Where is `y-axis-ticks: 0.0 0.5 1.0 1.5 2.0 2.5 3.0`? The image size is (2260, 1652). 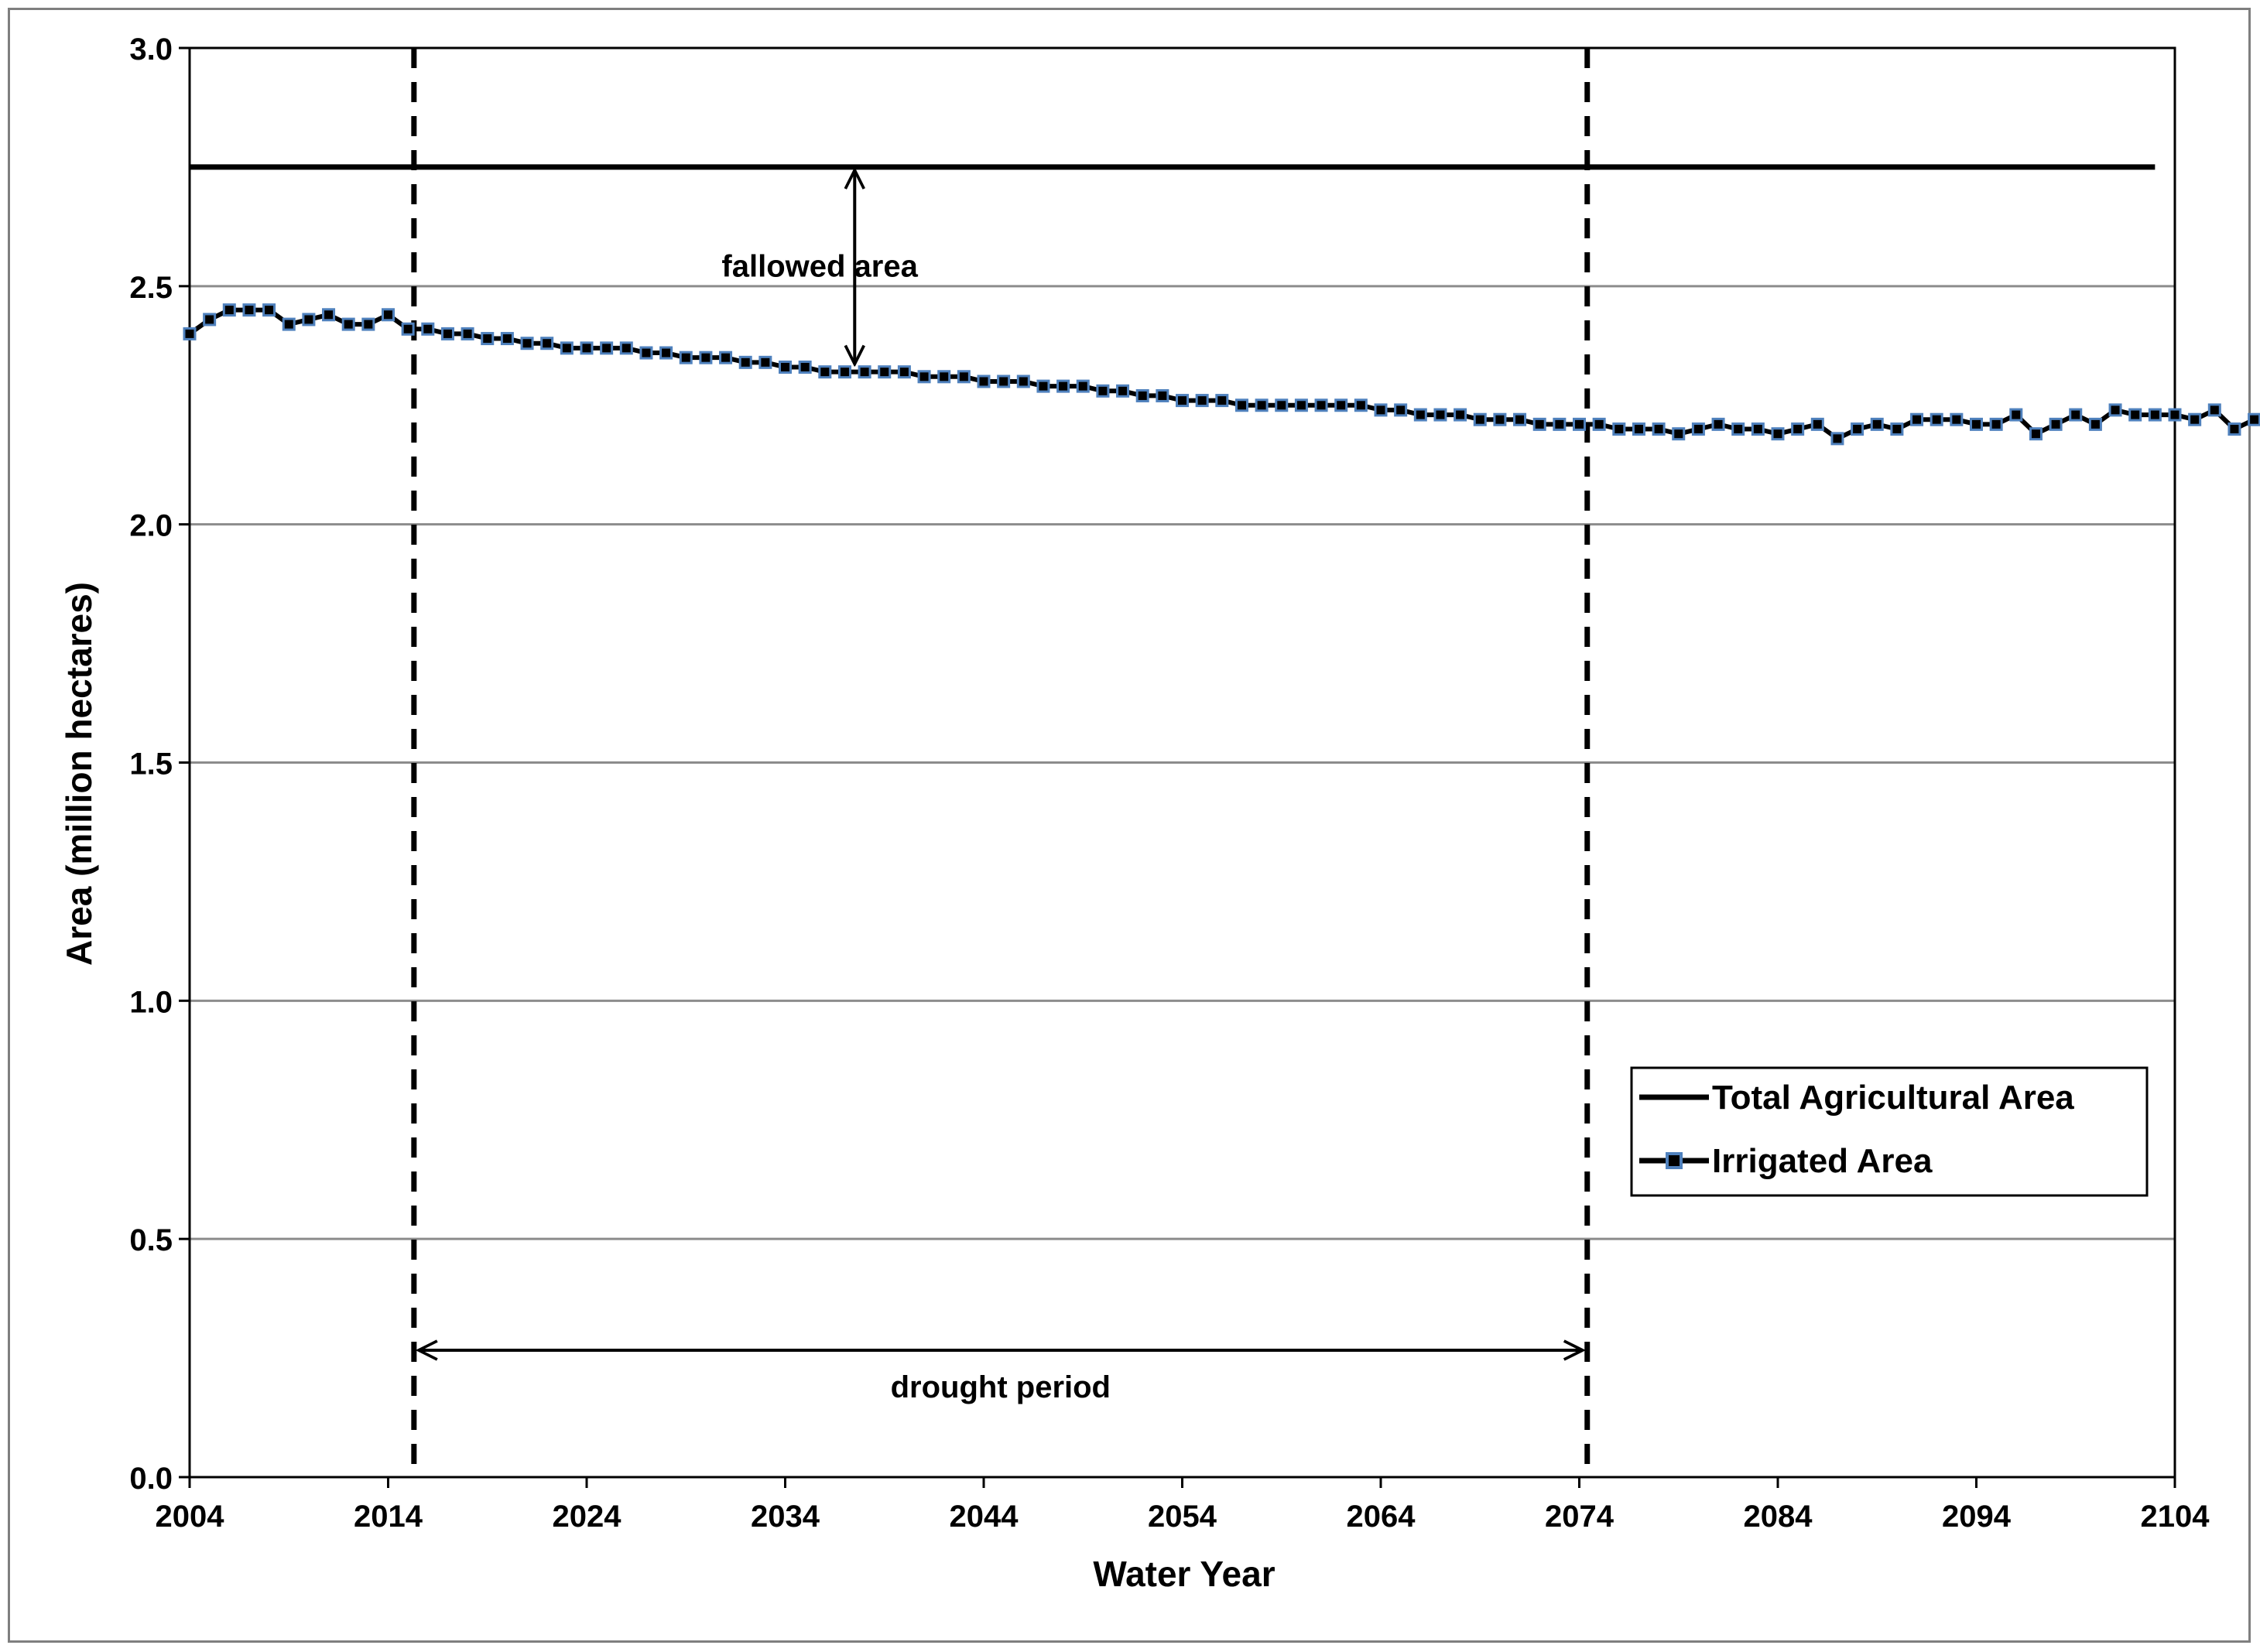 y-axis-ticks: 0.0 0.5 1.0 1.5 2.0 2.5 3.0 is located at coordinates (159, 764).